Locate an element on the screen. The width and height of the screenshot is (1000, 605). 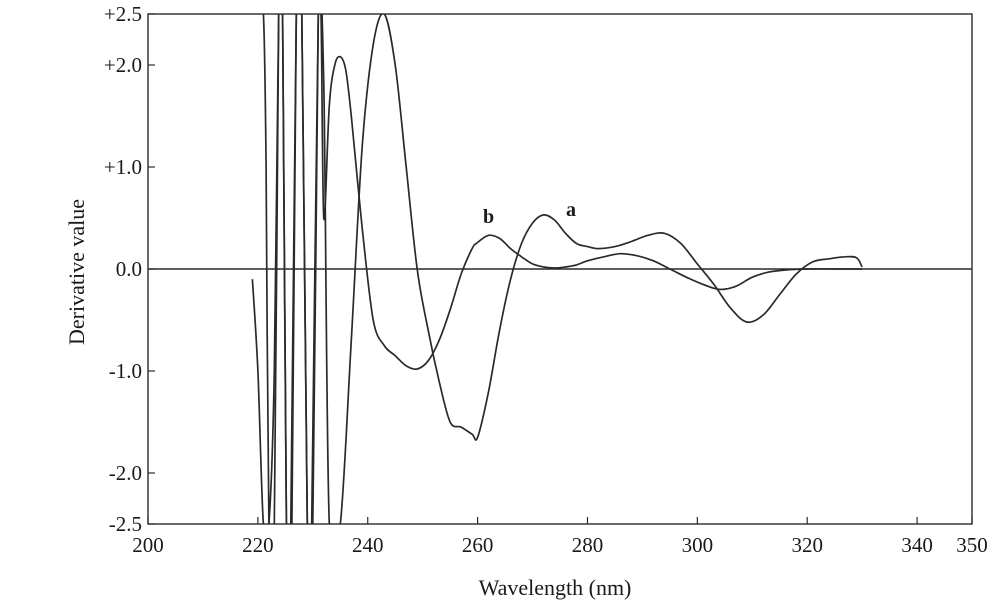
series-label-b: b is located at coordinates (488, 217).